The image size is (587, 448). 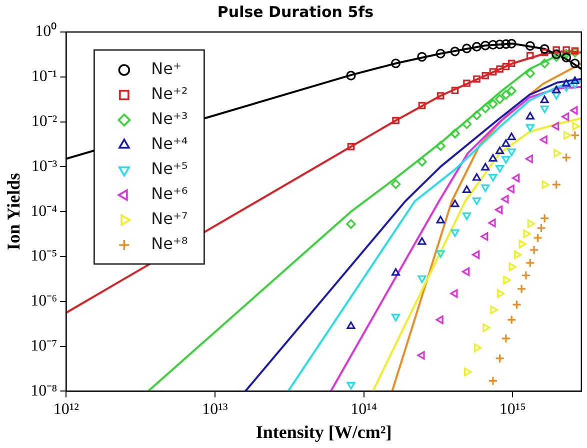 What do you see at coordinates (169, 218) in the screenshot?
I see `legend-label: Ne⁺⁷` at bounding box center [169, 218].